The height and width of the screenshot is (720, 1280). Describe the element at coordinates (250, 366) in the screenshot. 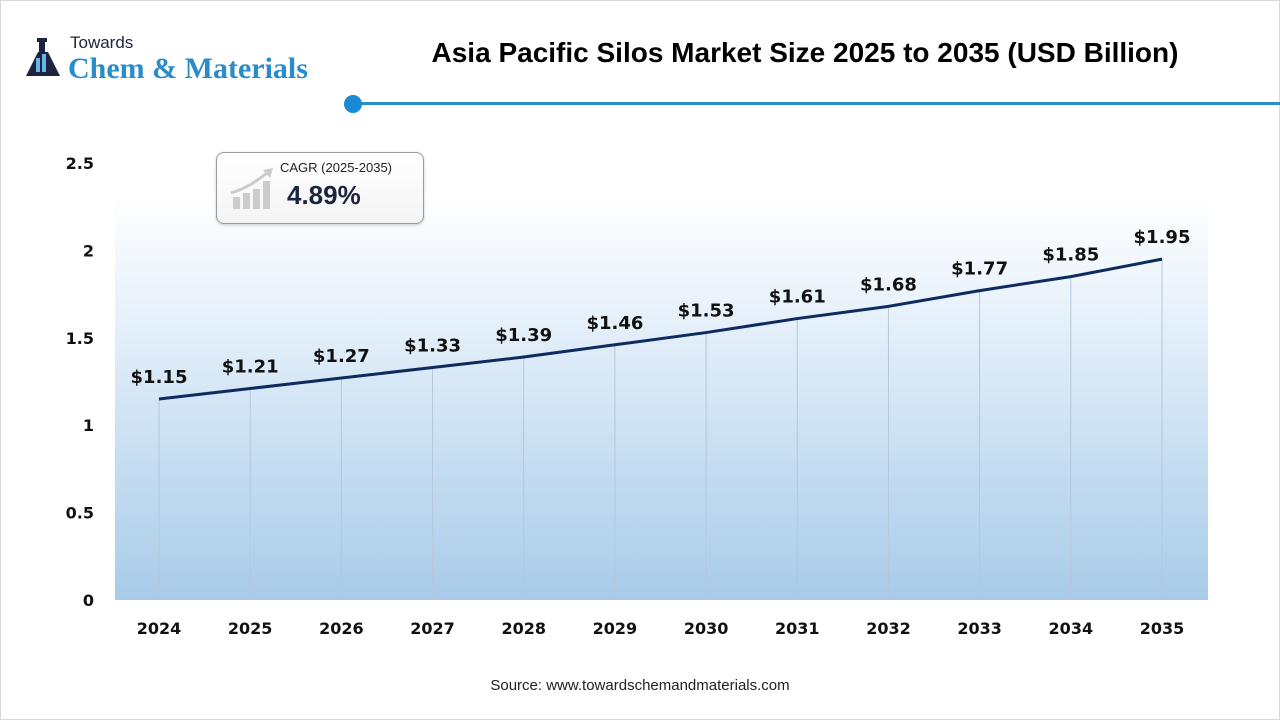

I see `data-label: $1.21` at that location.